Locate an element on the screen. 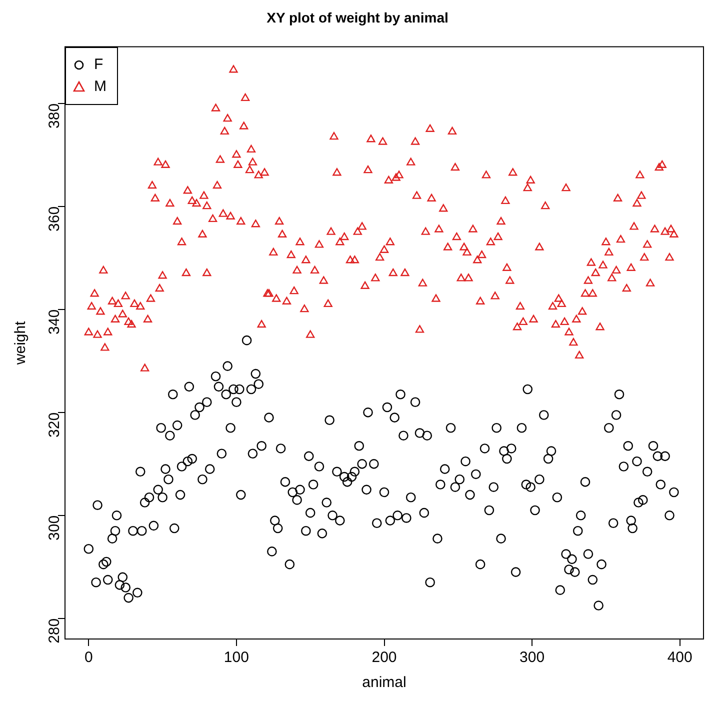 This screenshot has width=709, height=702. x-tick-label: 0 is located at coordinates (88, 657).